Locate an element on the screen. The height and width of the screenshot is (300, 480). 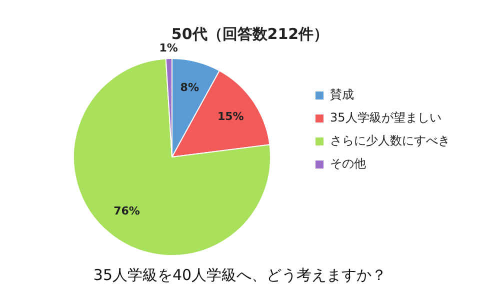
legend-label: 35人学級が望ましい is located at coordinates (386, 117).